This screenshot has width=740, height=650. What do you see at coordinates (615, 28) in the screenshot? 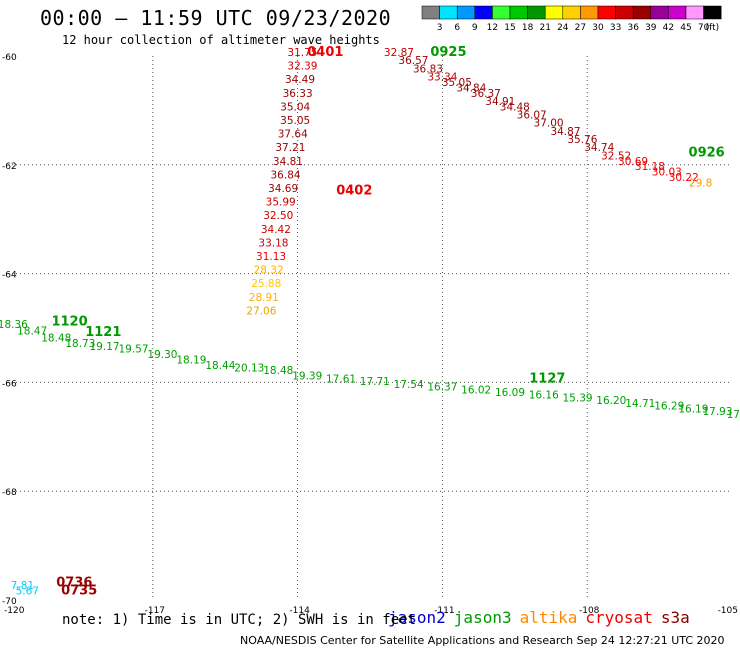
I see `color-bin-label: 33` at bounding box center [615, 28].